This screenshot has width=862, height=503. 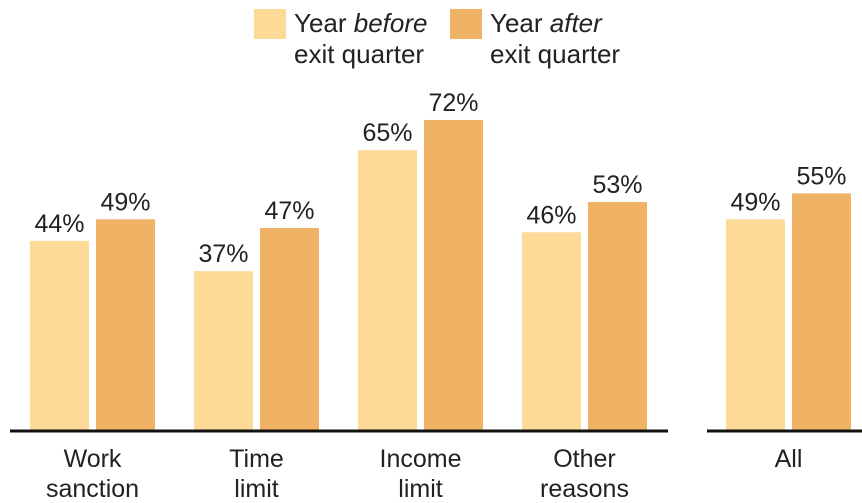 I want to click on legend-label-0: Year before exit quarter, so click(x=361, y=38).